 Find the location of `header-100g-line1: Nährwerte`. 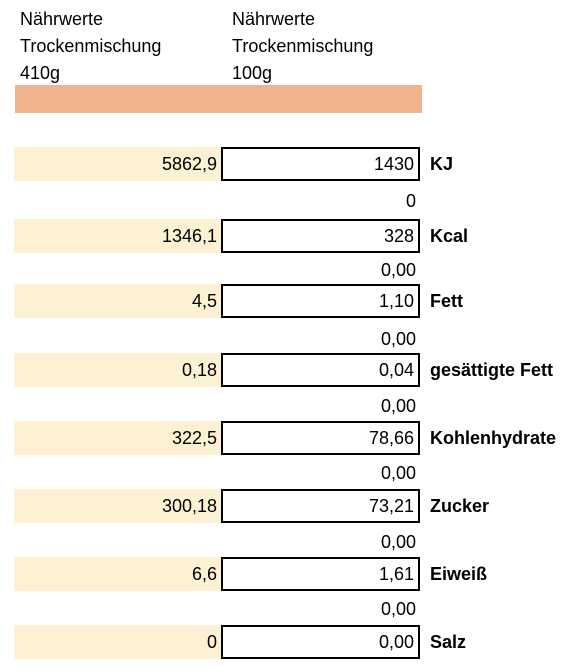

header-100g-line1: Nährwerte is located at coordinates (274, 19).